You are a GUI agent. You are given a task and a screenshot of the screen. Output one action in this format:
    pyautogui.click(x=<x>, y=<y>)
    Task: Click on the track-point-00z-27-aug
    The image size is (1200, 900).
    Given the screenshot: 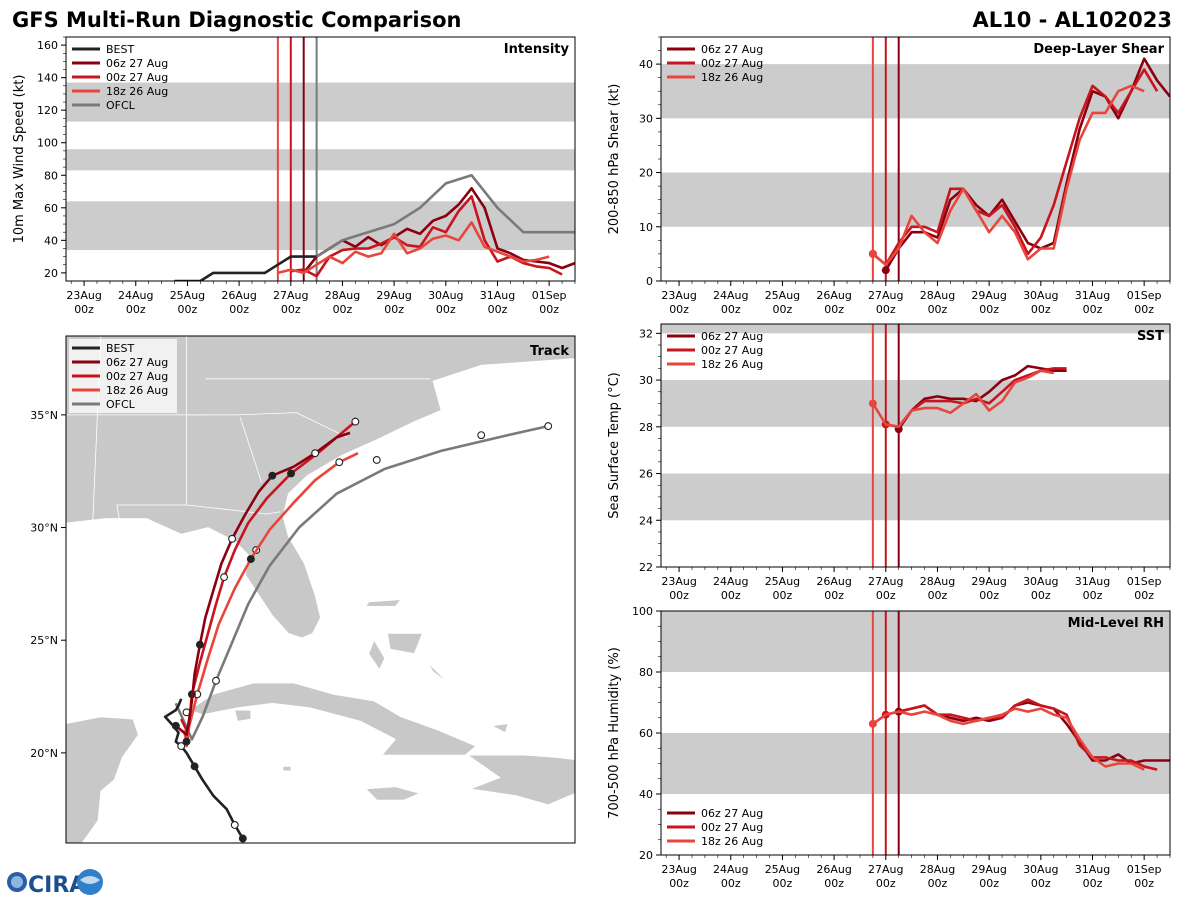 What is the action you would take?
    pyautogui.click(x=224, y=577)
    